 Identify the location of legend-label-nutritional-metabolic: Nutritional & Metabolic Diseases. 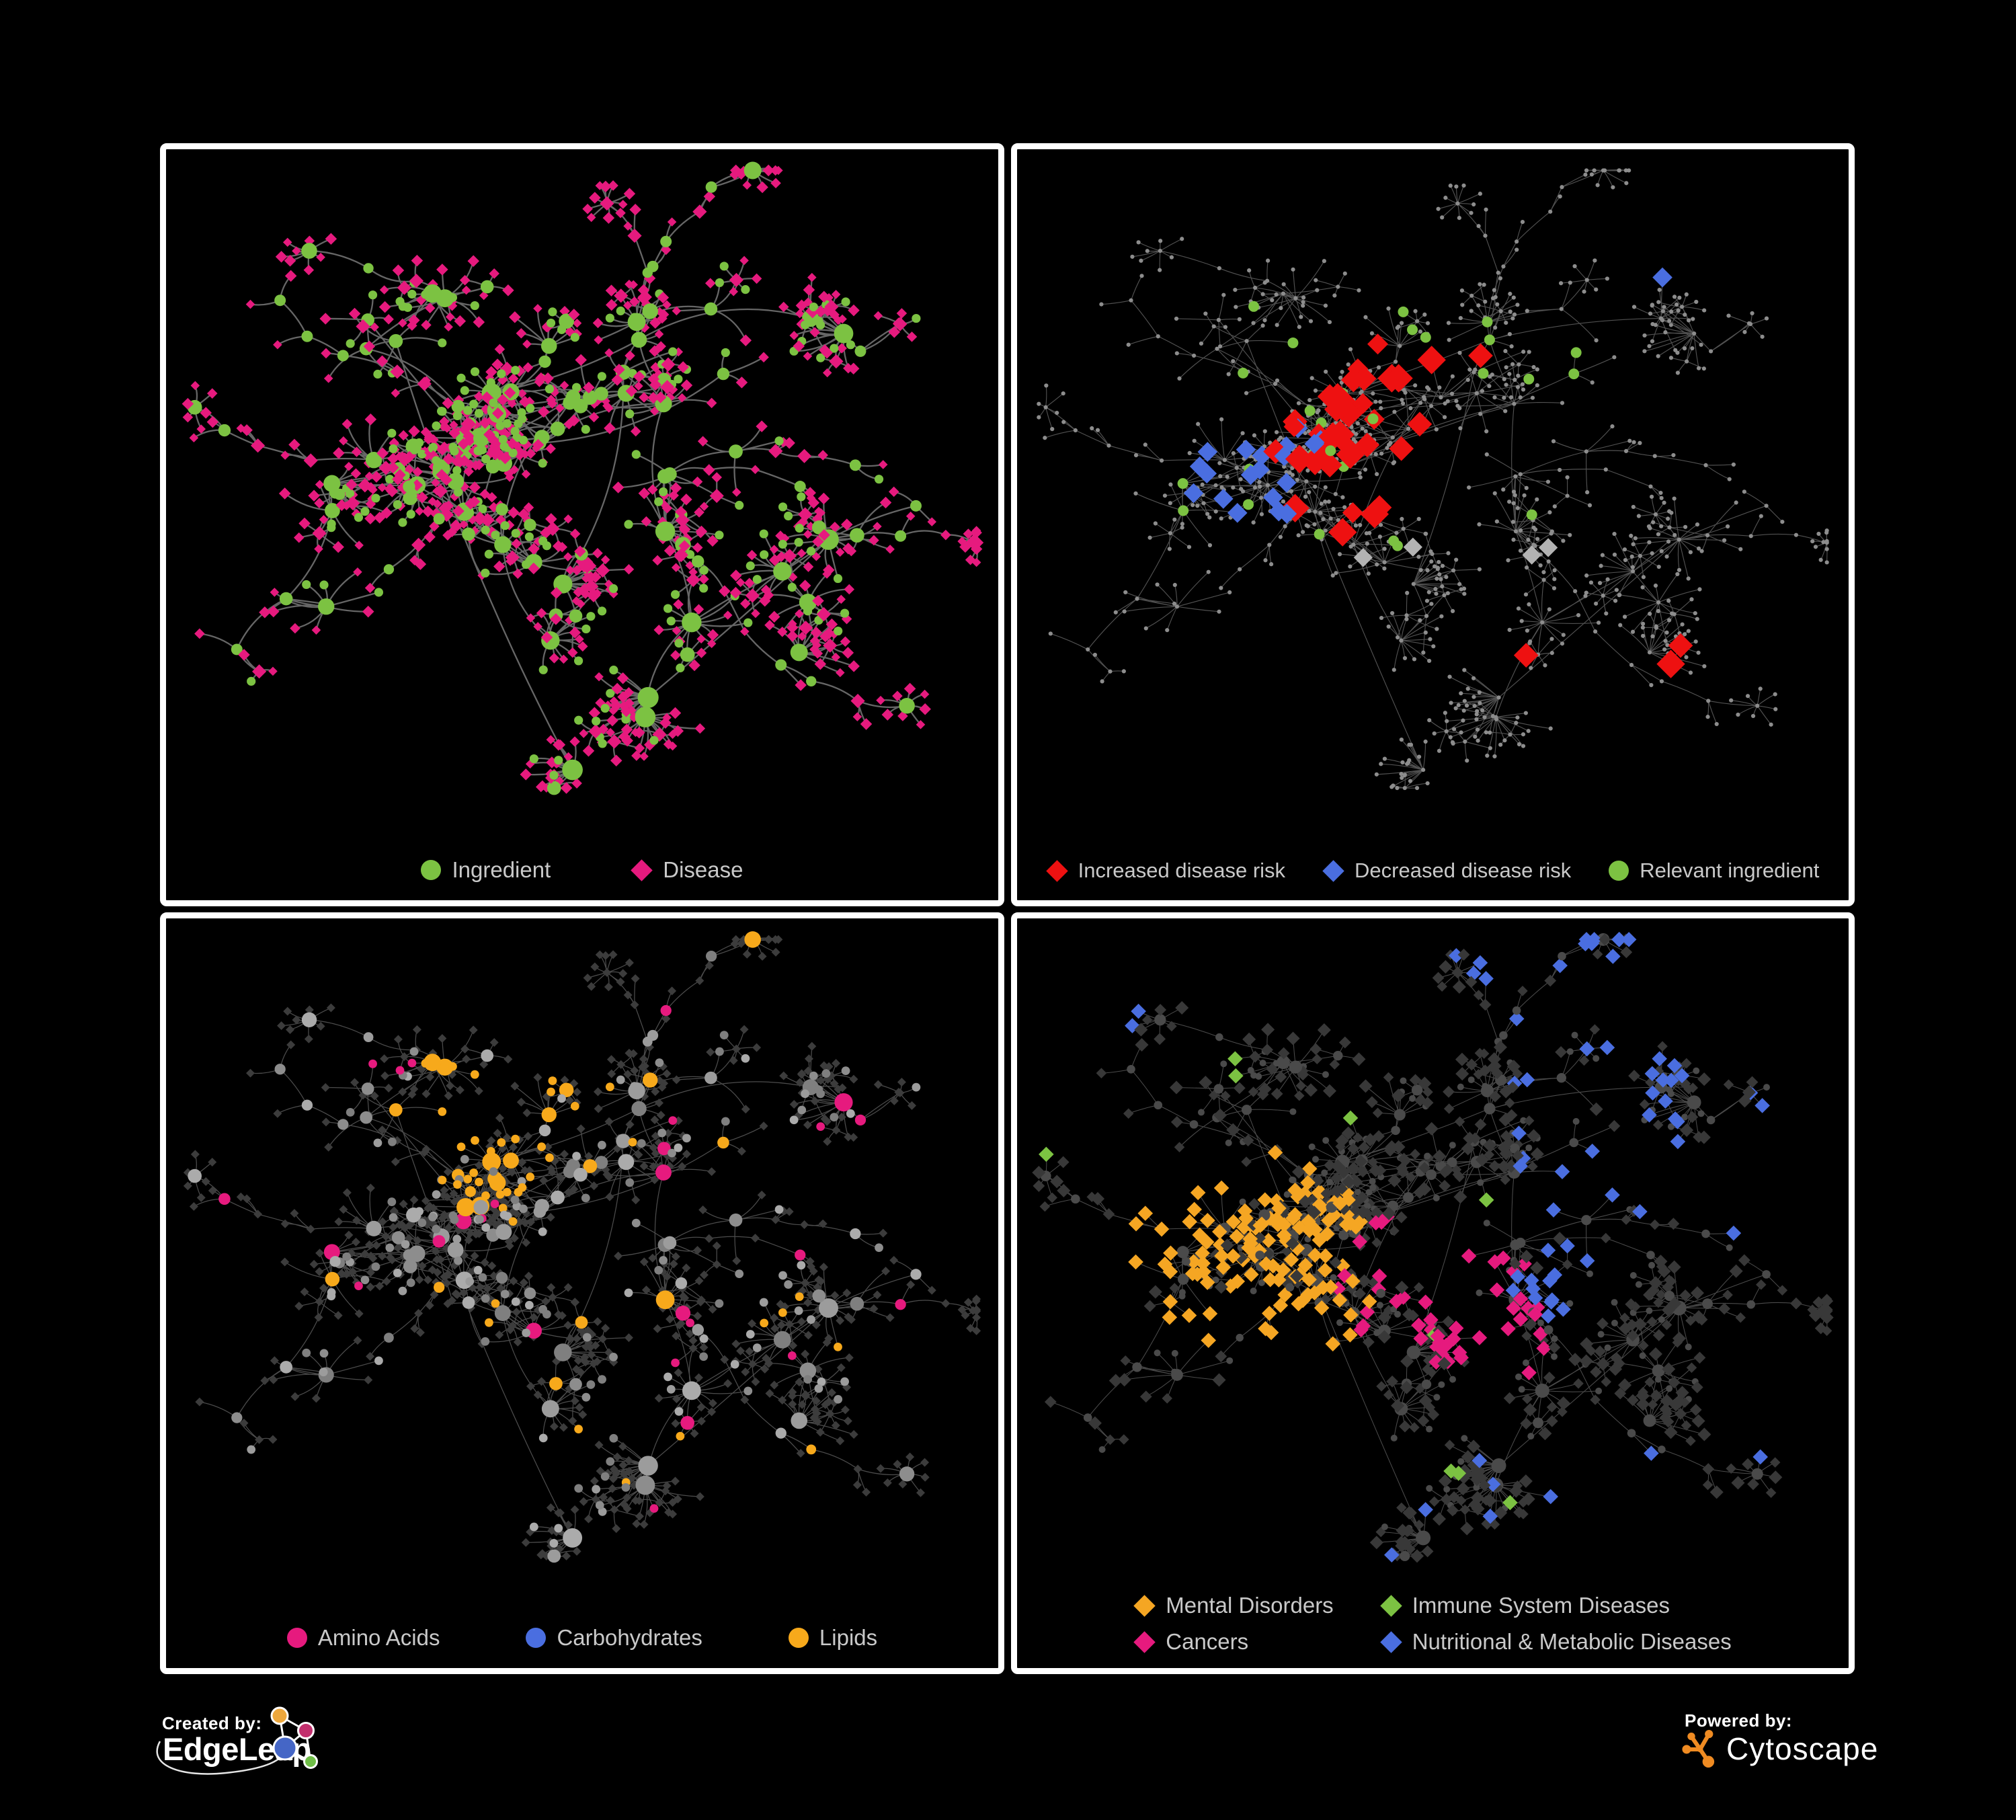
(1572, 1641).